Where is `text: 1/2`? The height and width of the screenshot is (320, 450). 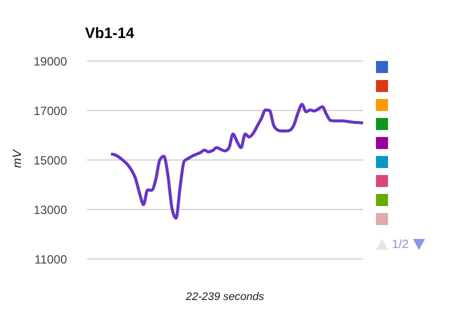 text: 1/2 is located at coordinates (400, 244).